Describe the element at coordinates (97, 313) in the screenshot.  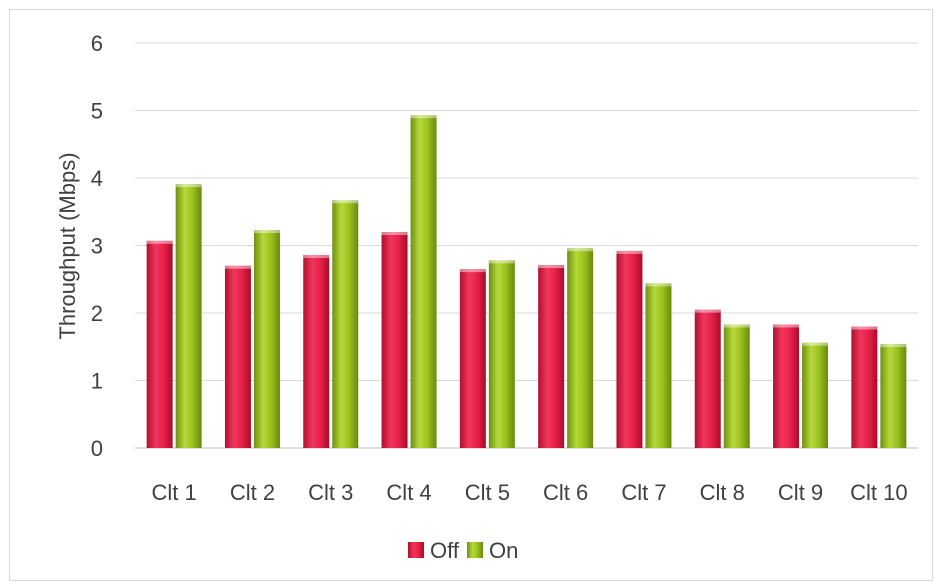
I see `y-tick-label: 2` at that location.